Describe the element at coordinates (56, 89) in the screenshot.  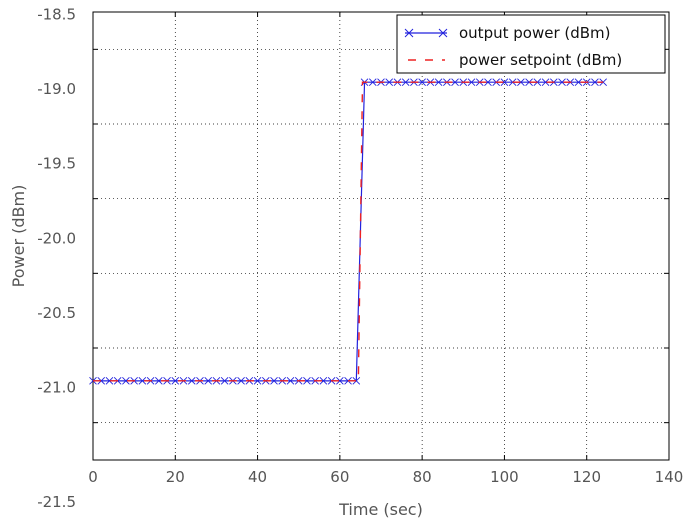
I see `y-tick-label: -19.0` at that location.